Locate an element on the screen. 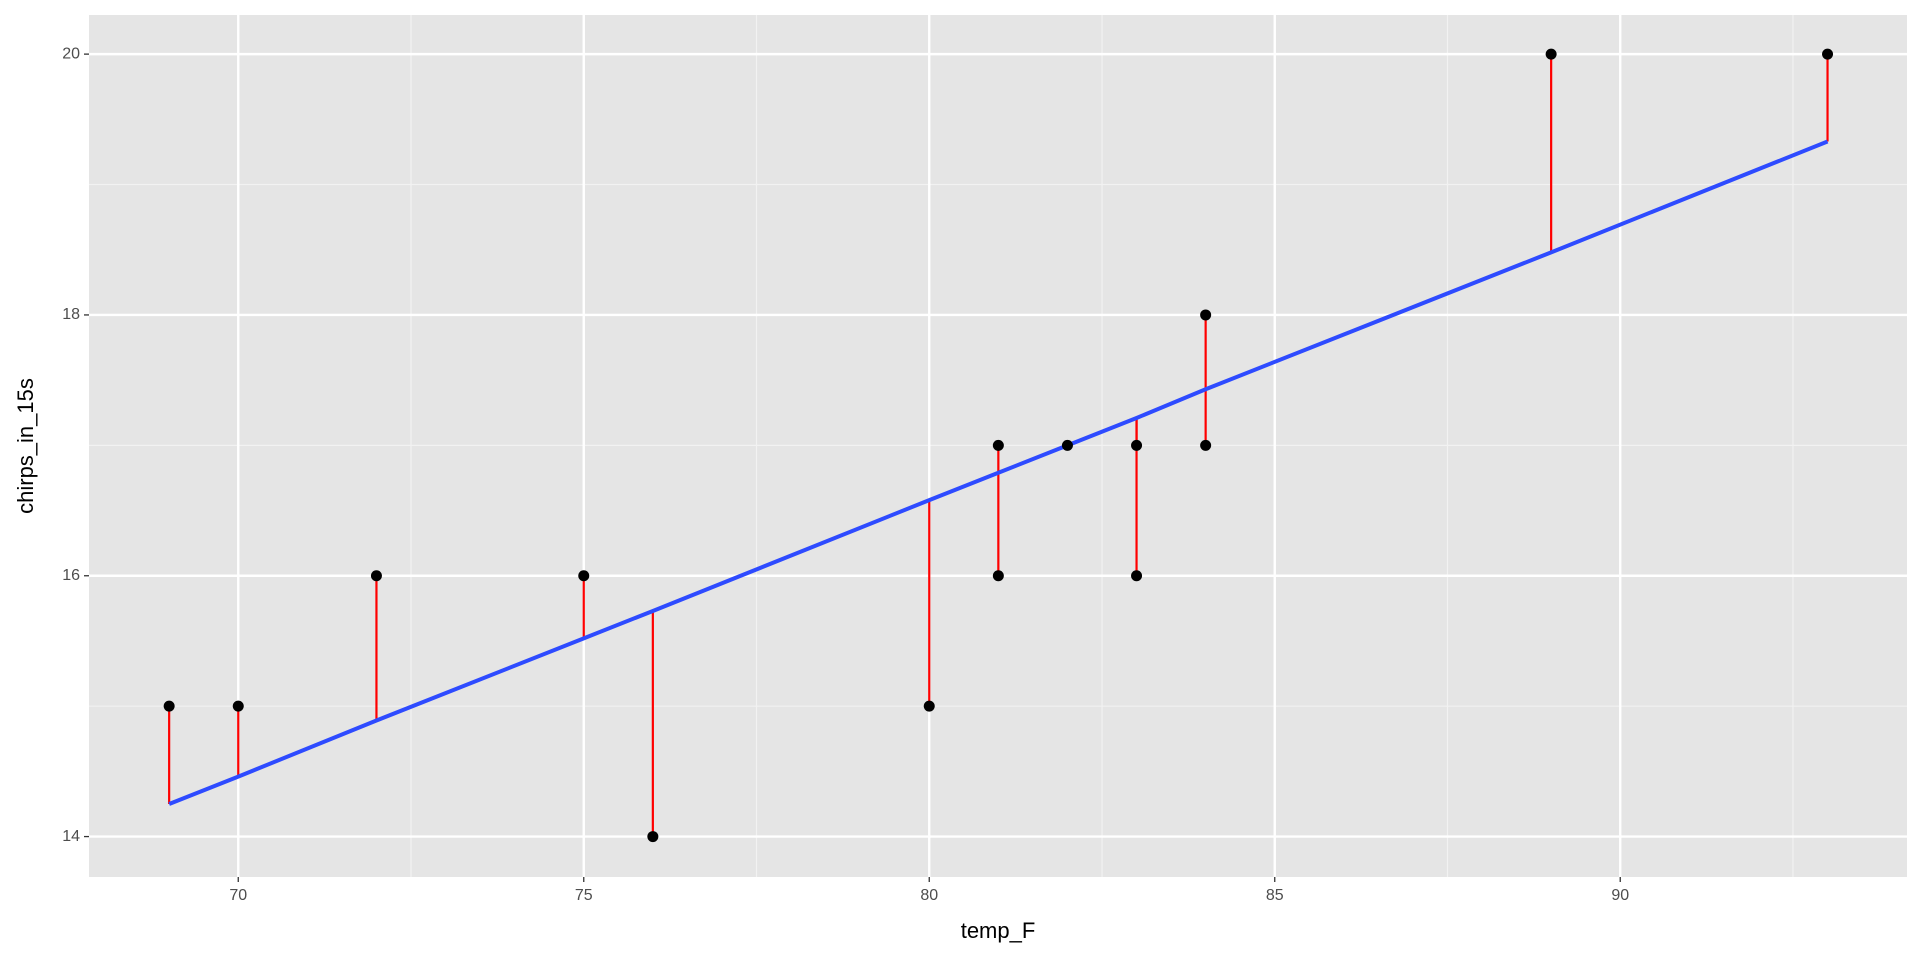 The image size is (1920, 960). y-tick-label: 16 is located at coordinates (71, 575).